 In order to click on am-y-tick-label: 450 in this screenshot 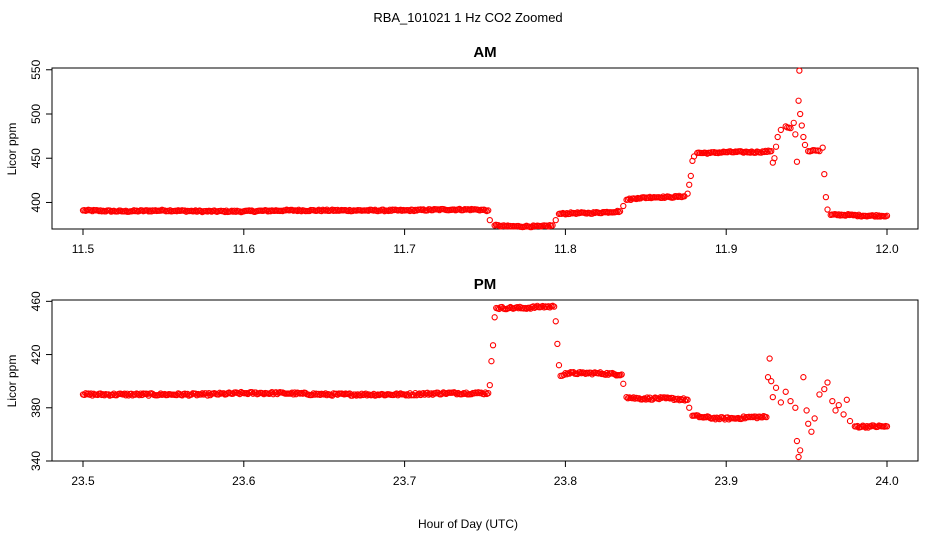, I will do `click(36, 158)`.